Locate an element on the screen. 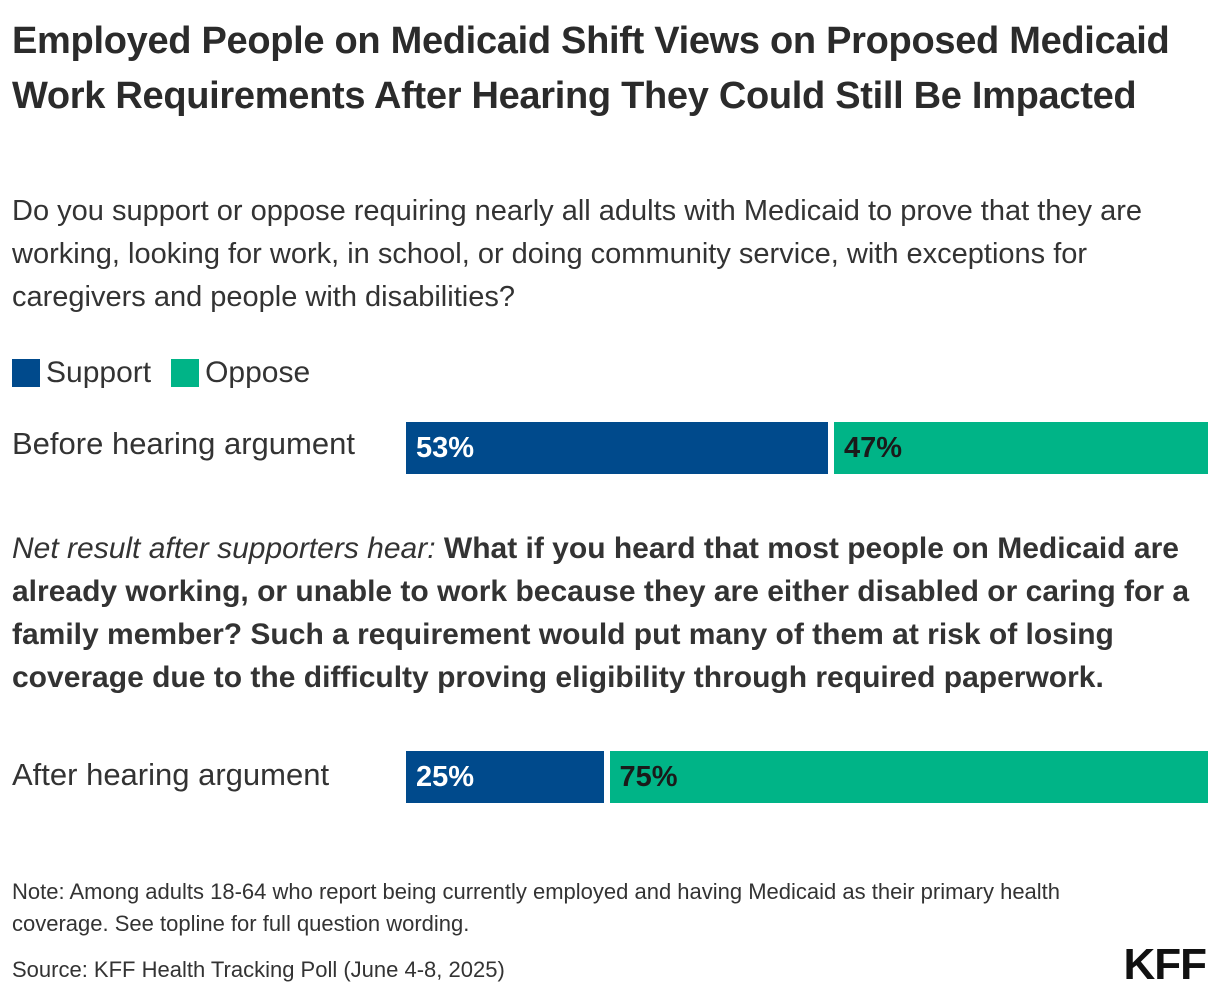 The height and width of the screenshot is (998, 1220). category-label-after: After hearing argument is located at coordinates (171, 774).